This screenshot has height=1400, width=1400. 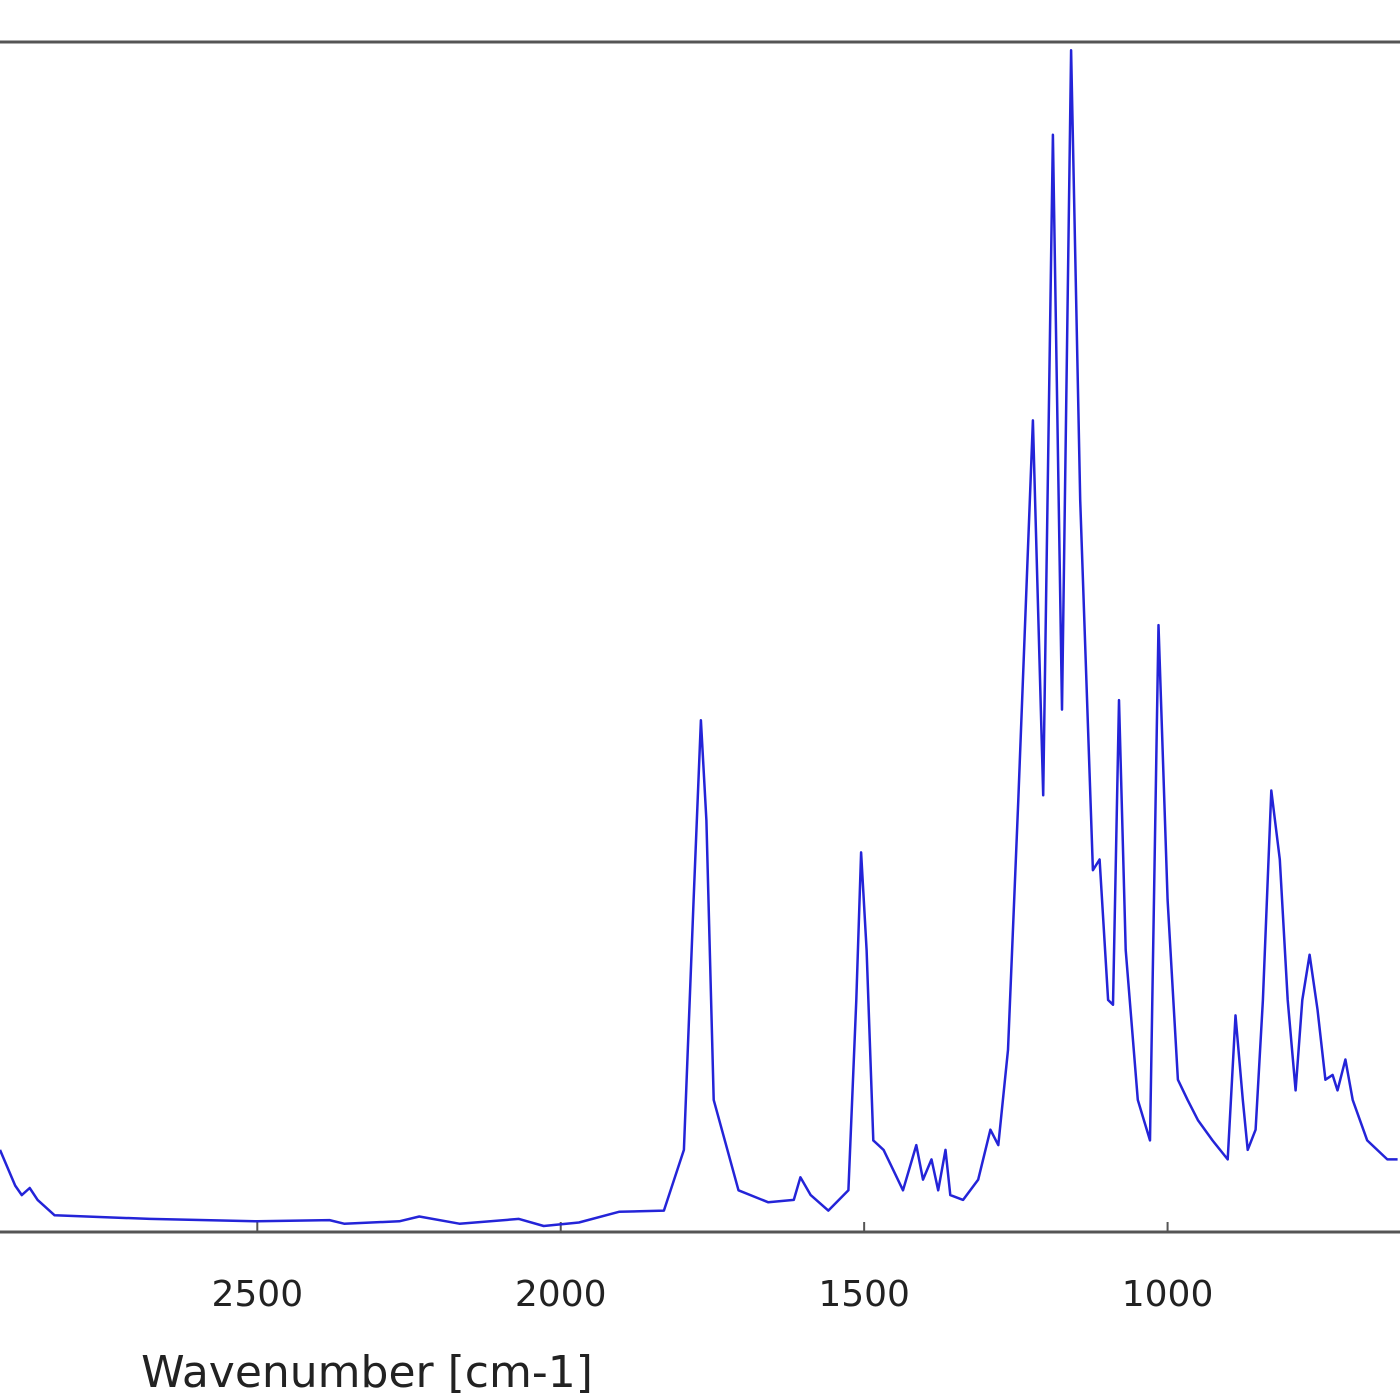 What do you see at coordinates (864, 1294) in the screenshot?
I see `x-tick-label: 1500` at bounding box center [864, 1294].